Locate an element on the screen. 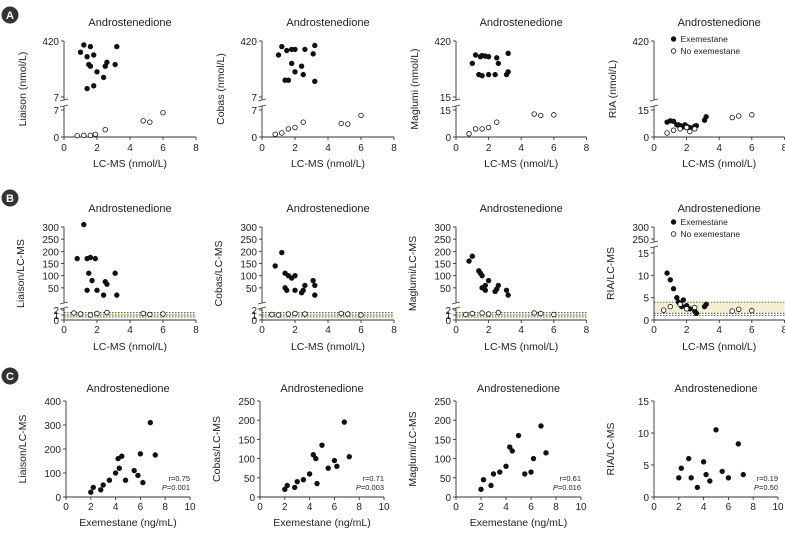 The width and height of the screenshot is (785, 533). y-tick-label: 5 is located at coordinates (646, 466).